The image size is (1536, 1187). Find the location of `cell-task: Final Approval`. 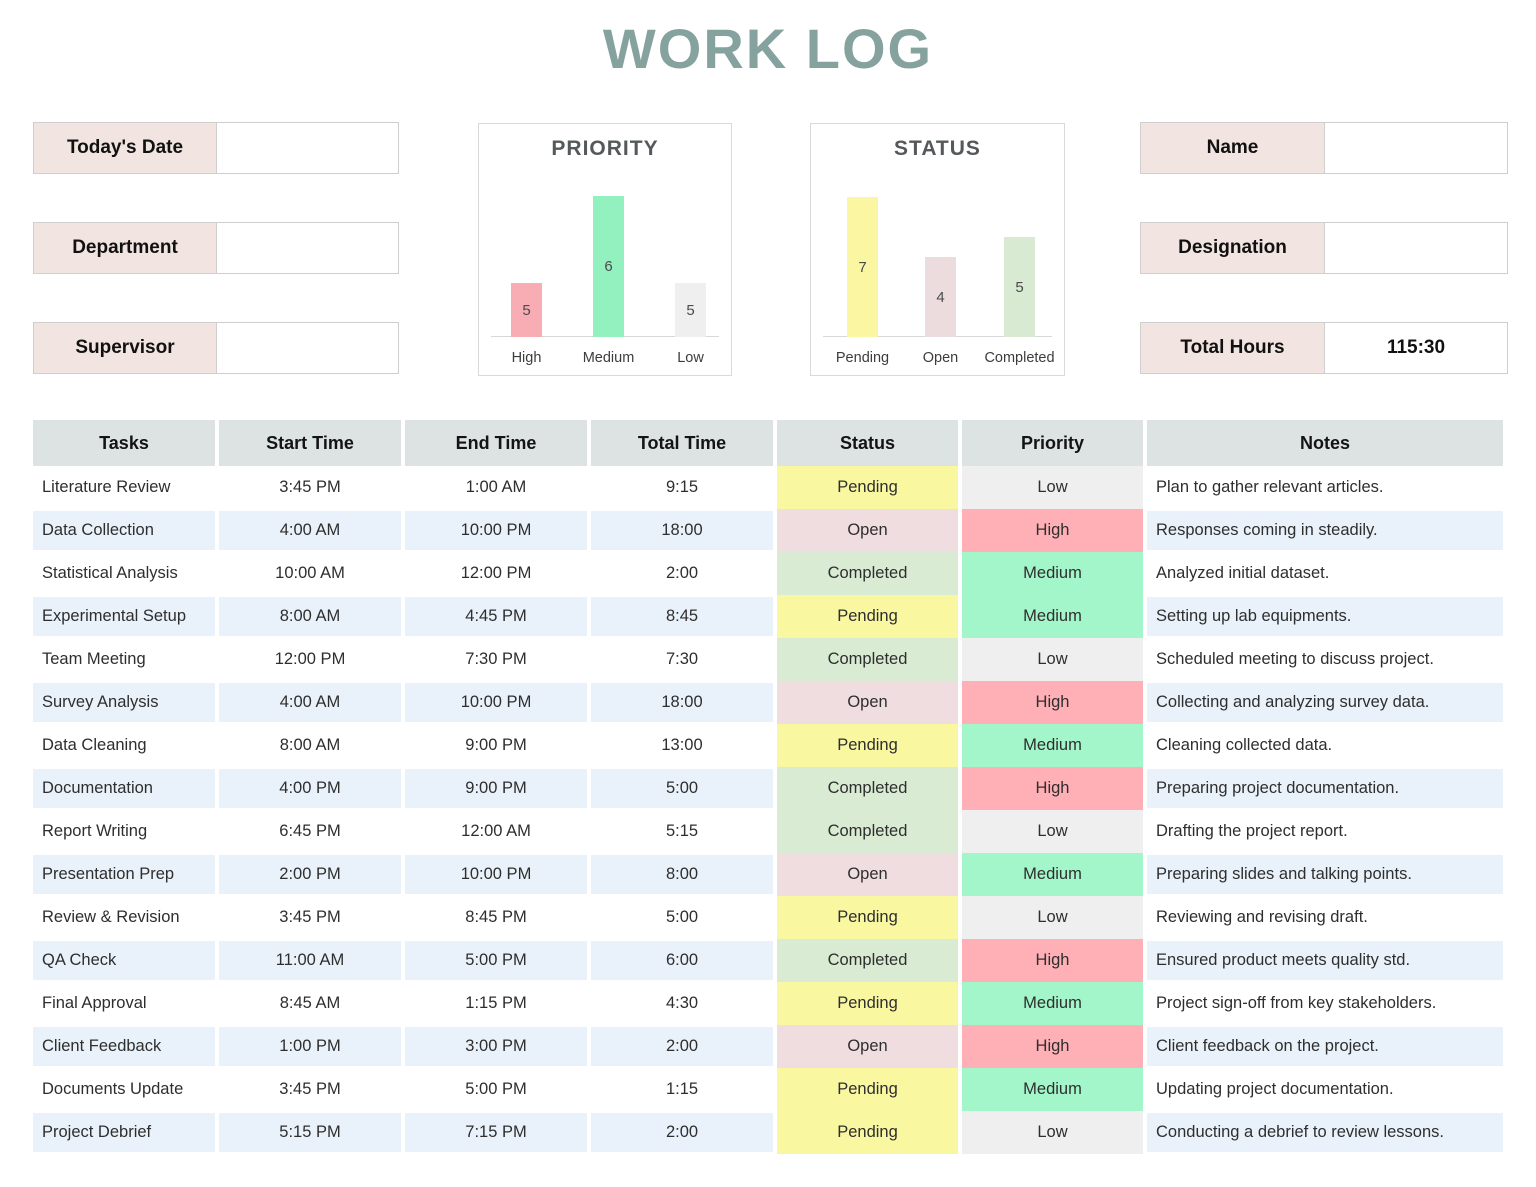

cell-task: Final Approval is located at coordinates (124, 1003).